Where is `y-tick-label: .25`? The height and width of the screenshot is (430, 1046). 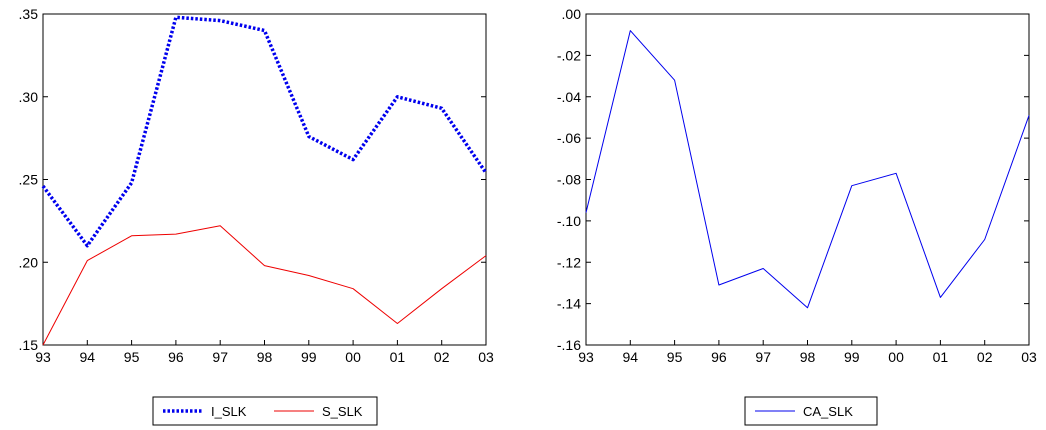 y-tick-label: .25 is located at coordinates (29, 180).